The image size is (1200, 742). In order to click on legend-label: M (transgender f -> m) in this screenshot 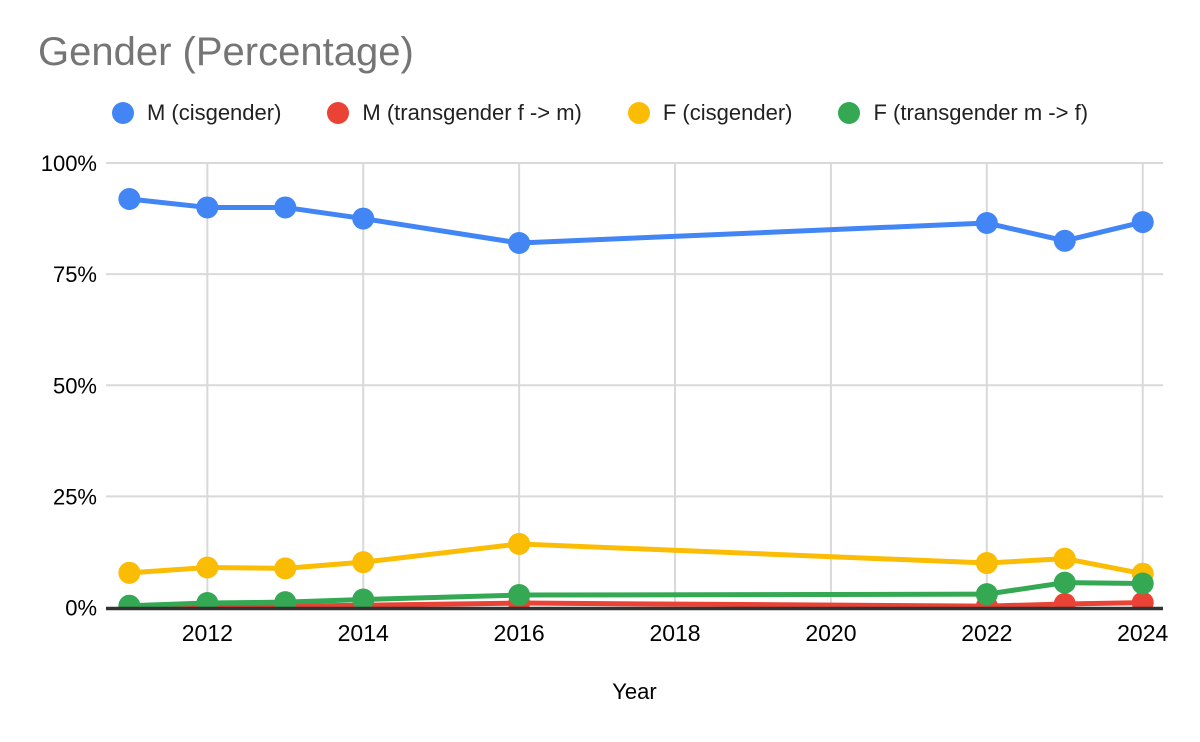, I will do `click(472, 112)`.